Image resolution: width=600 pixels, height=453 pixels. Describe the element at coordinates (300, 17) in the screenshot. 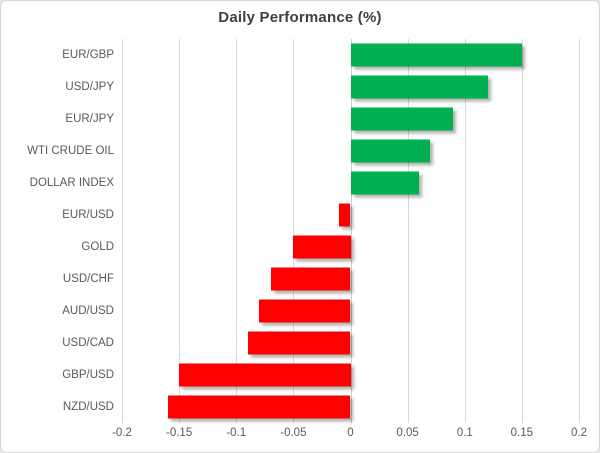

I see `chart-title: Daily Performance (%)` at that location.